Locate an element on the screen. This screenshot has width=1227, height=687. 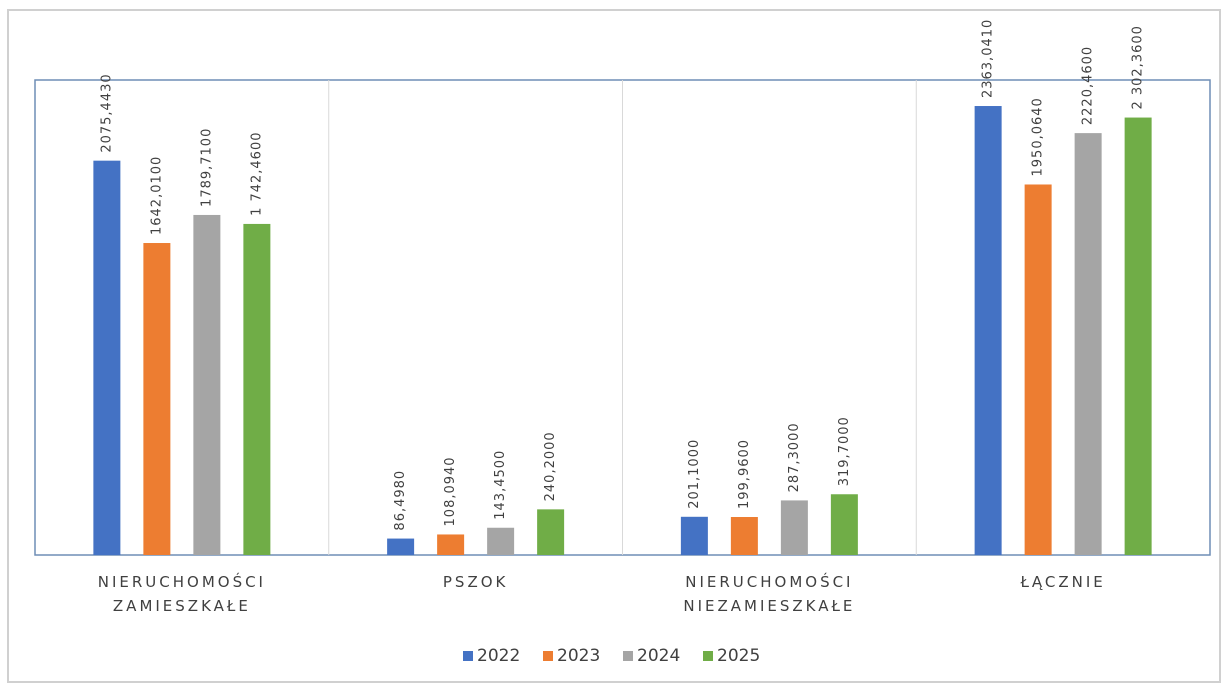
value-label: 108,0940 is located at coordinates (450, 491).